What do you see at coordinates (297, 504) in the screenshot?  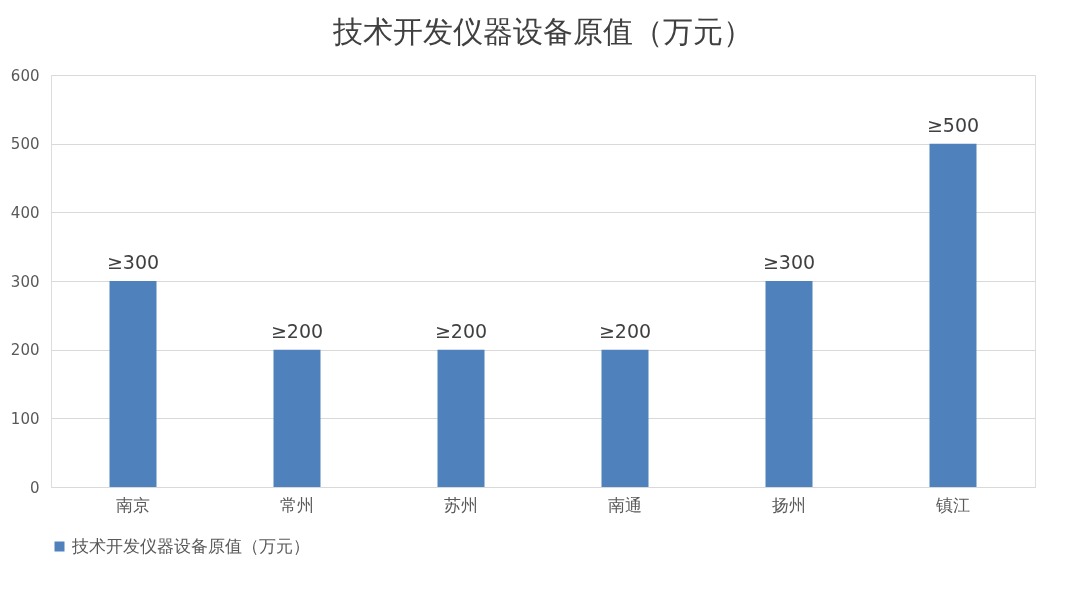 I see `x-tick-label: 常州` at bounding box center [297, 504].